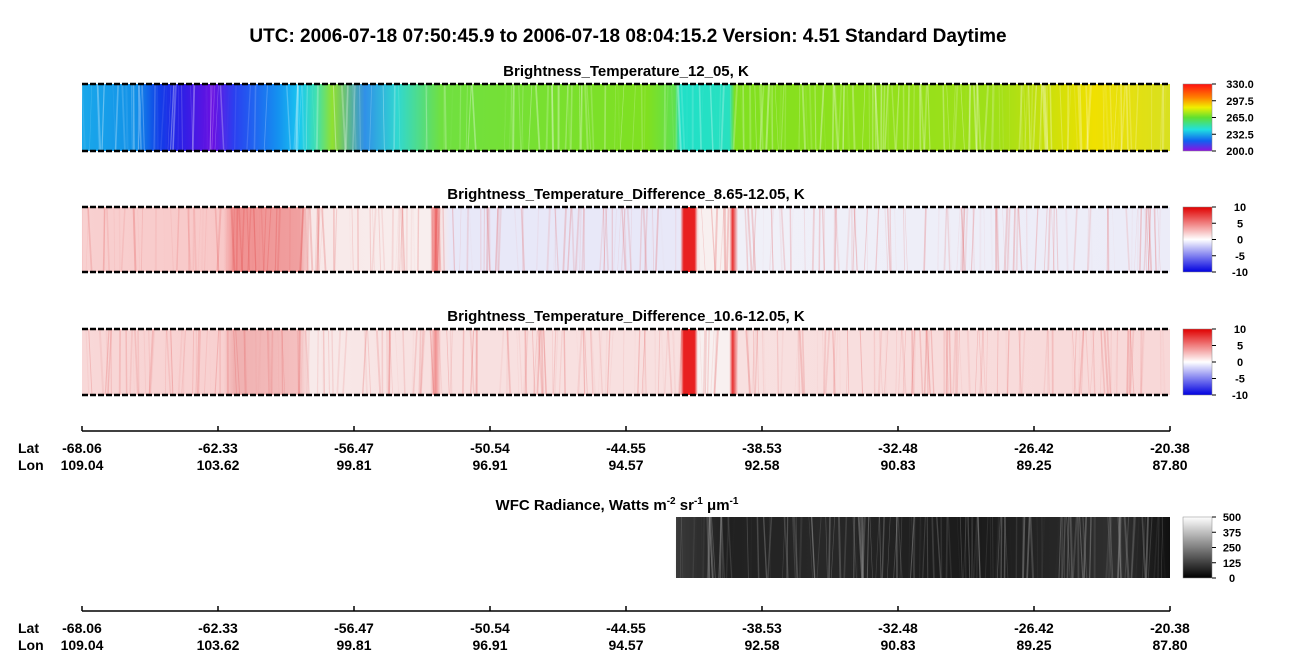 The width and height of the screenshot is (1300, 672). What do you see at coordinates (626, 117) in the screenshot?
I see `panel-image` at bounding box center [626, 117].